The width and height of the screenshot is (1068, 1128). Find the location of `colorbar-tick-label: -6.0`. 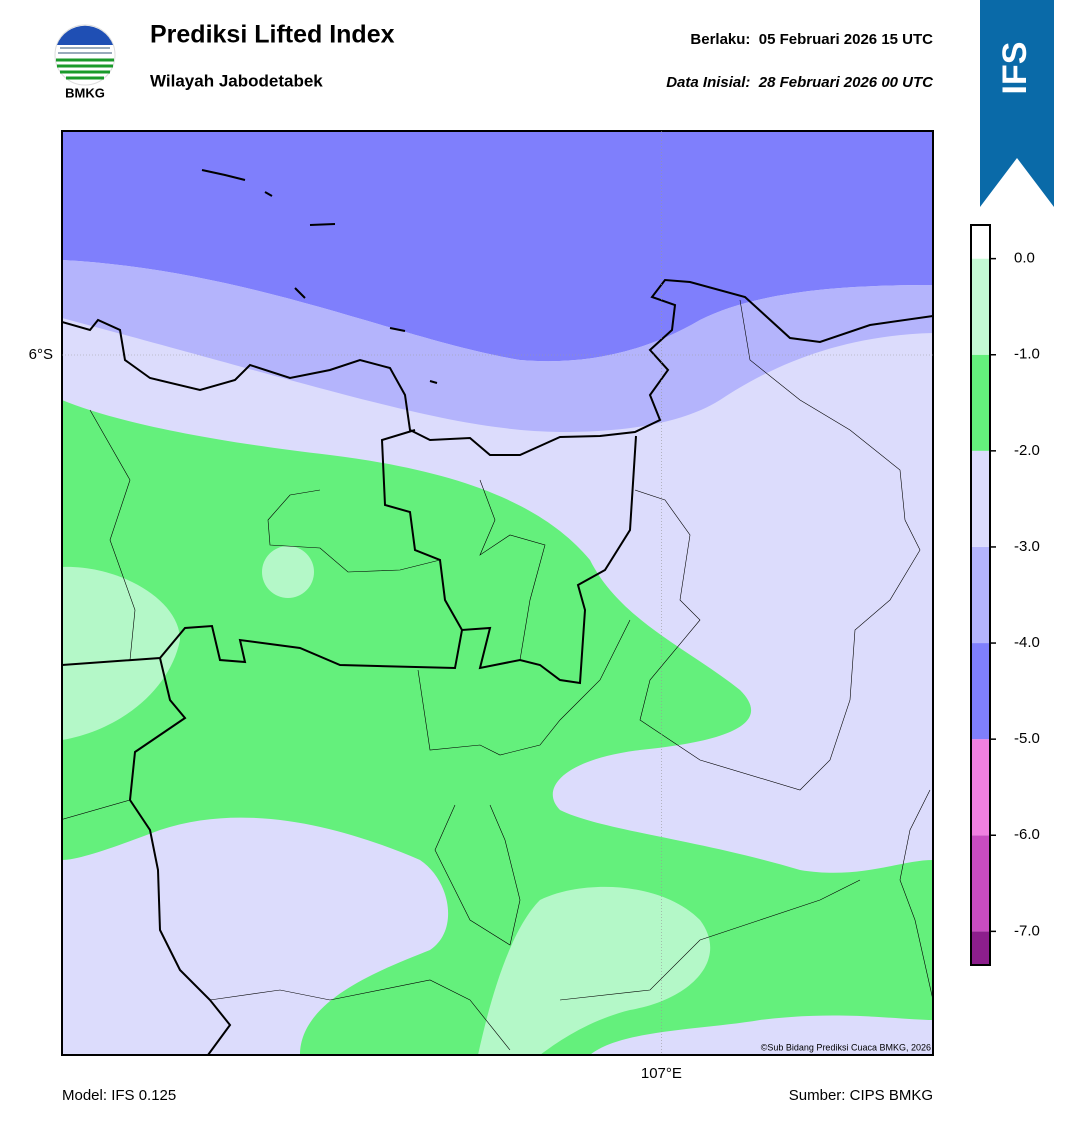

colorbar-tick-label: -6.0 is located at coordinates (1027, 834).